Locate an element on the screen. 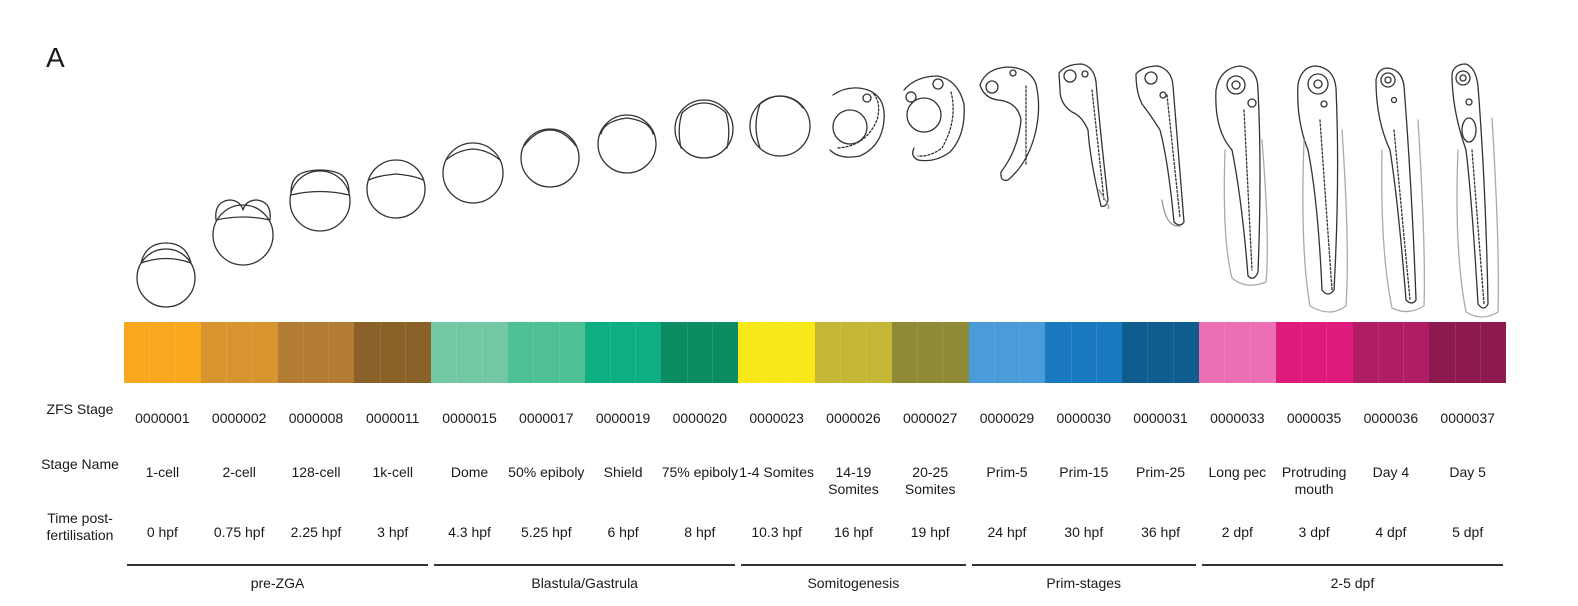 The image size is (1578, 606). embryo-shield is located at coordinates (627, 144).